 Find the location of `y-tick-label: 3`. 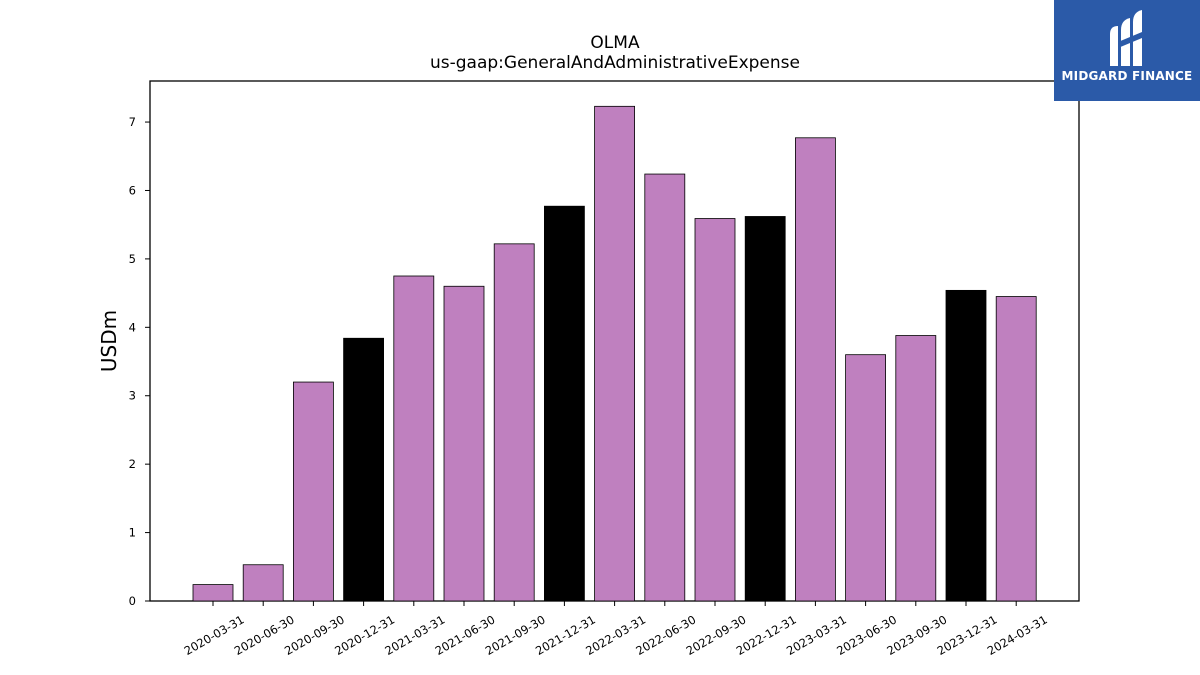

y-tick-label: 3 is located at coordinates (132, 396).